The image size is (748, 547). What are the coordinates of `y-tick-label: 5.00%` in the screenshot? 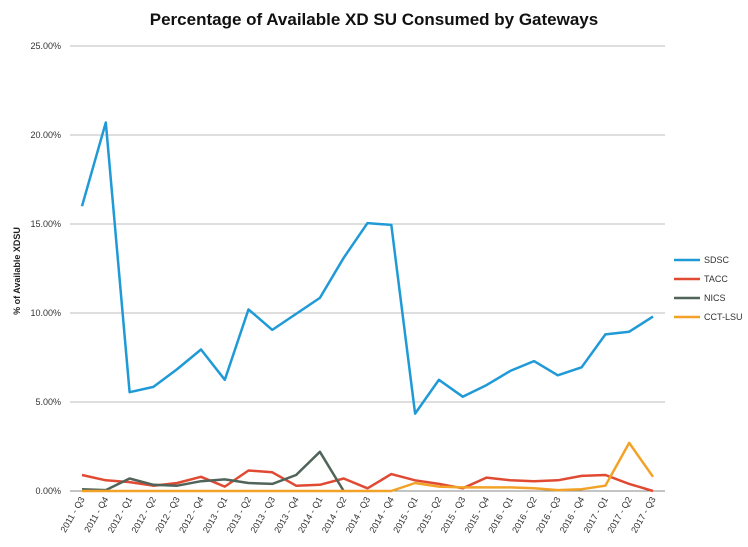 It's located at (48, 402).